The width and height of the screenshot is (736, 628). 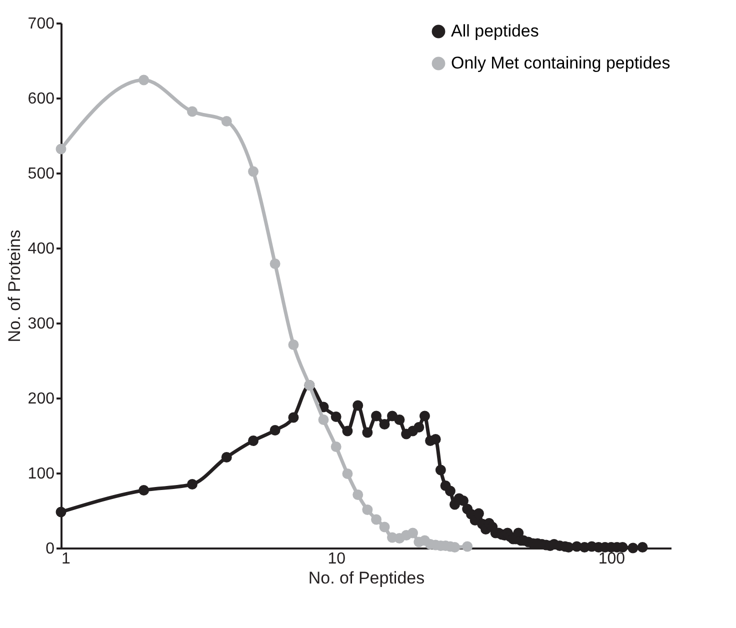 What do you see at coordinates (41, 399) in the screenshot?
I see `y-tick-label: 200` at bounding box center [41, 399].